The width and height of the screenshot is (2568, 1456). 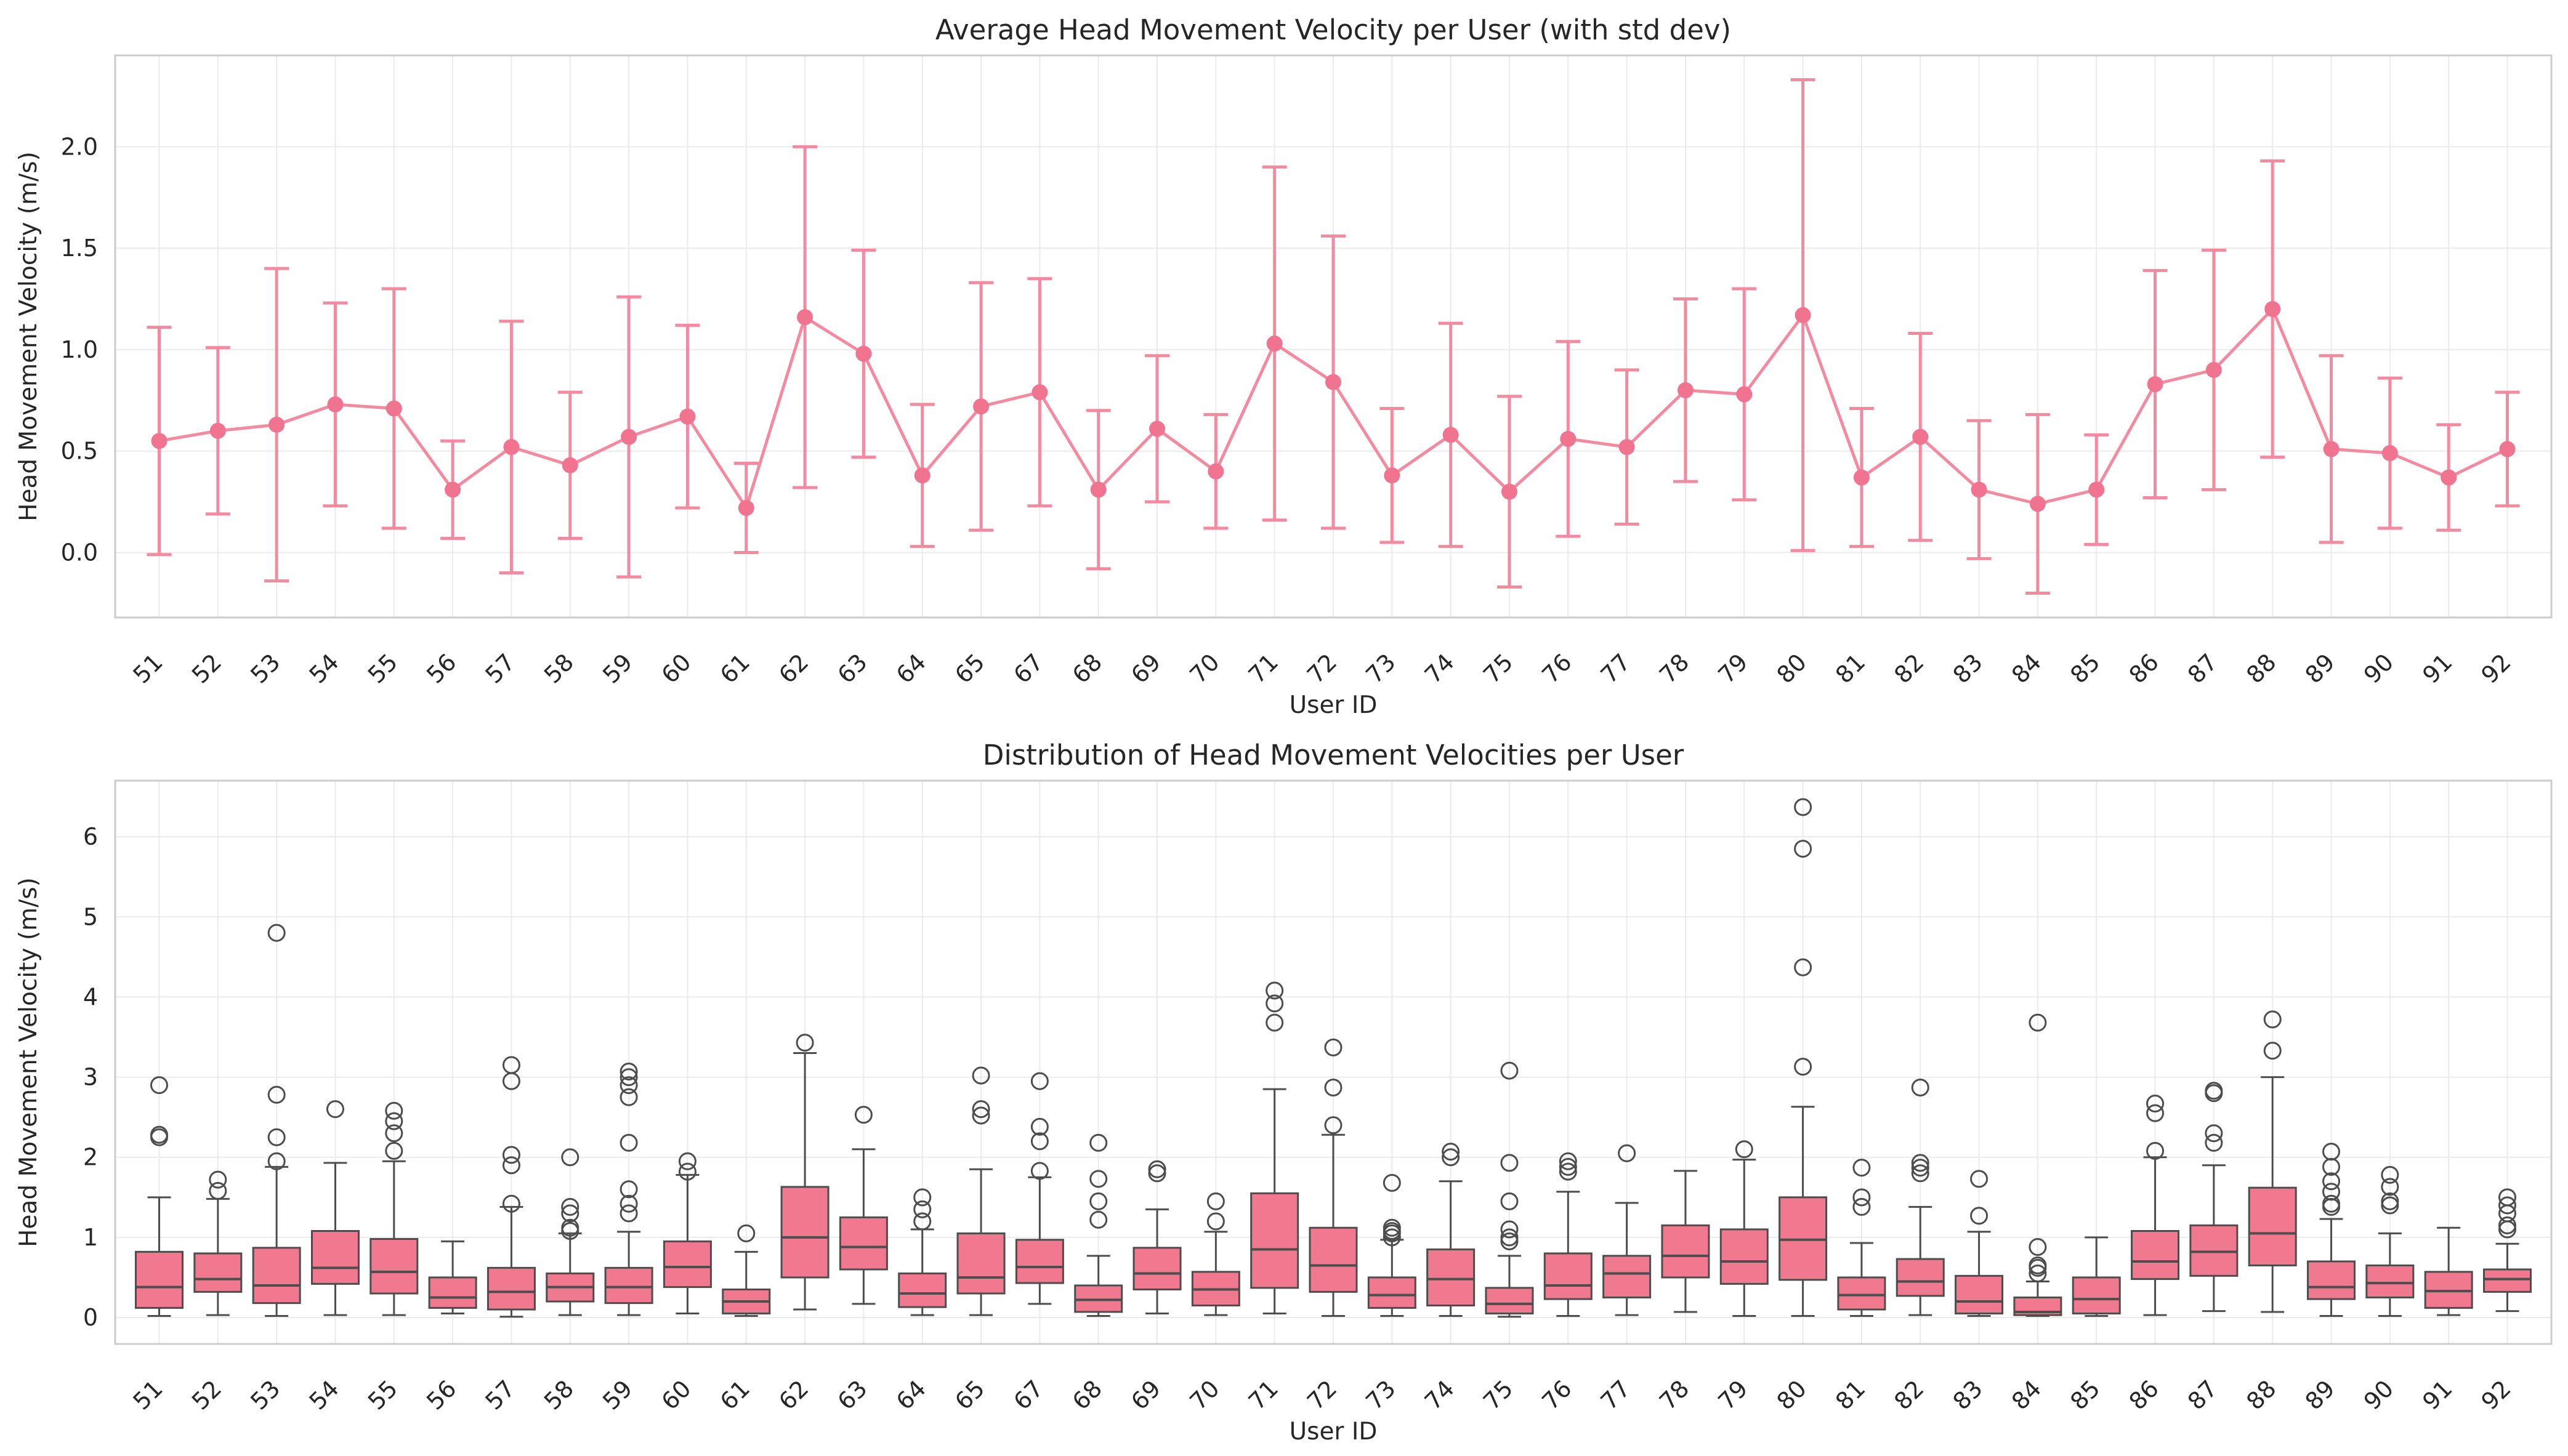 I want to click on p2-ytick-0: 0, so click(x=90, y=1317).